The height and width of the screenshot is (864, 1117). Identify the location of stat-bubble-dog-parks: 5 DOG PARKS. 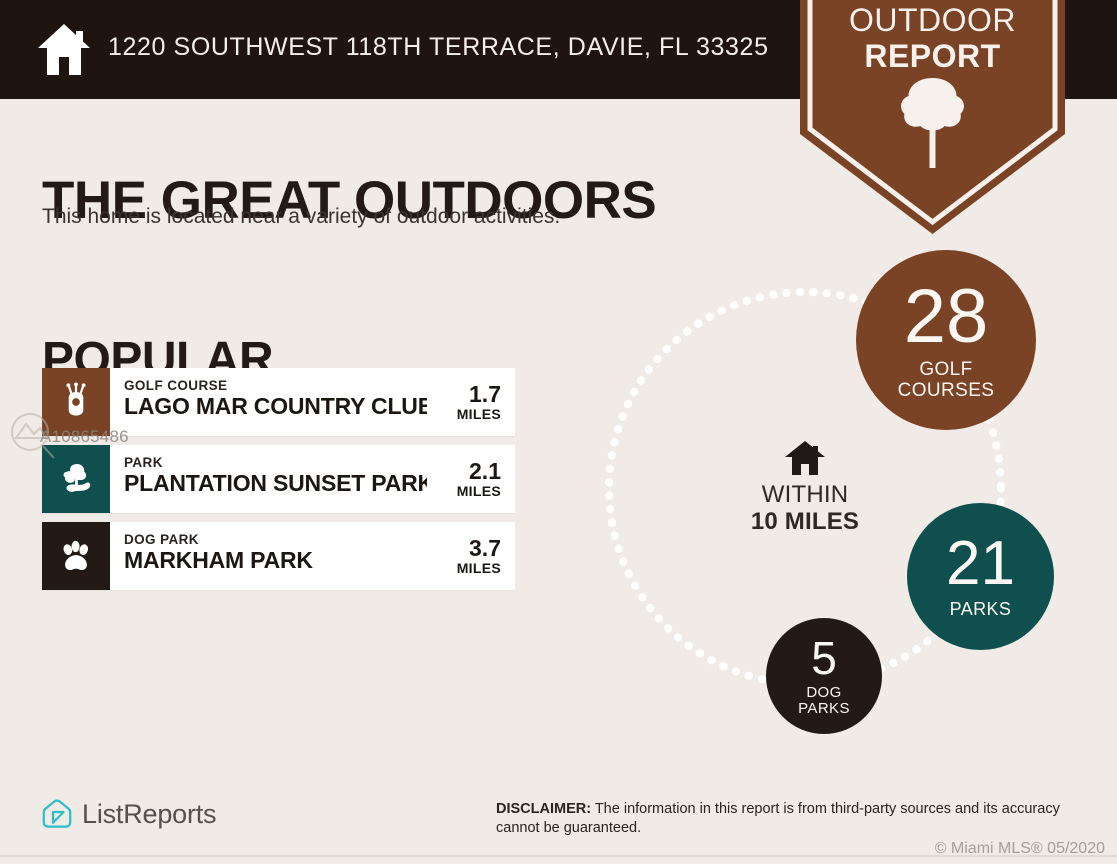
(824, 676).